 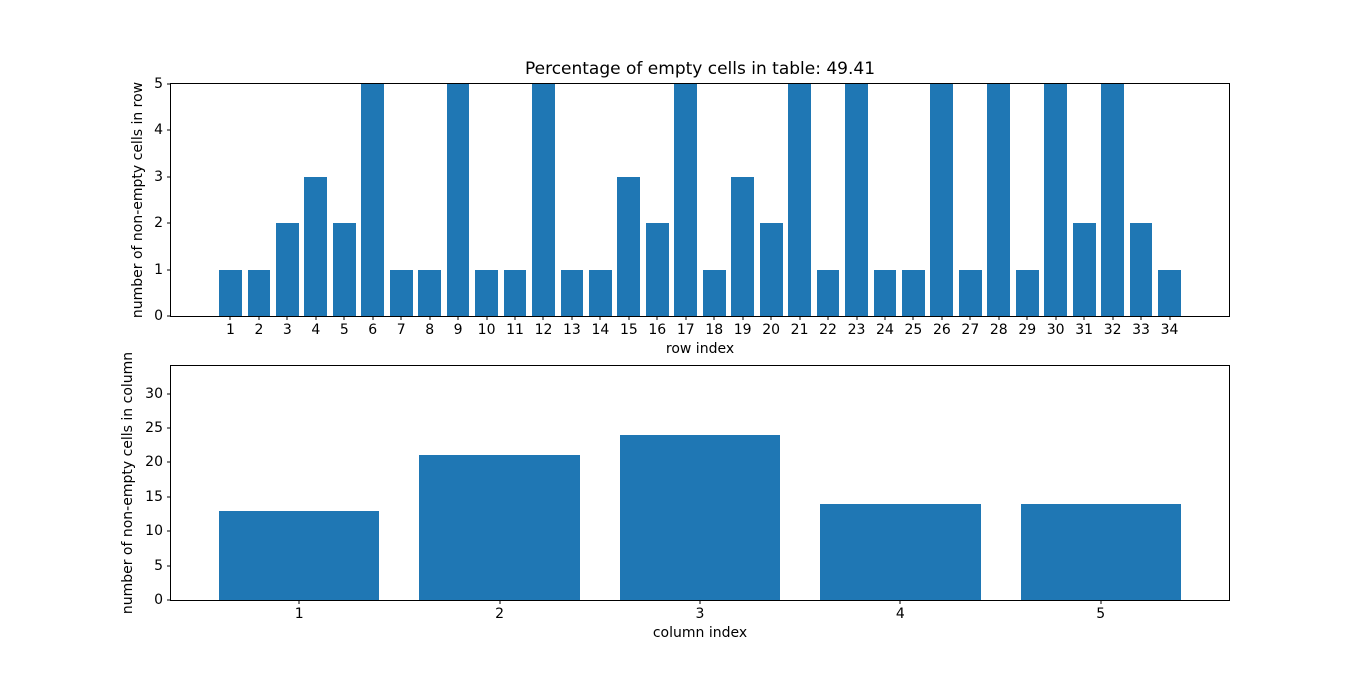 What do you see at coordinates (128, 483) in the screenshot?
I see `column-chart-y-axis-label: number of non-empty cells in column` at bounding box center [128, 483].